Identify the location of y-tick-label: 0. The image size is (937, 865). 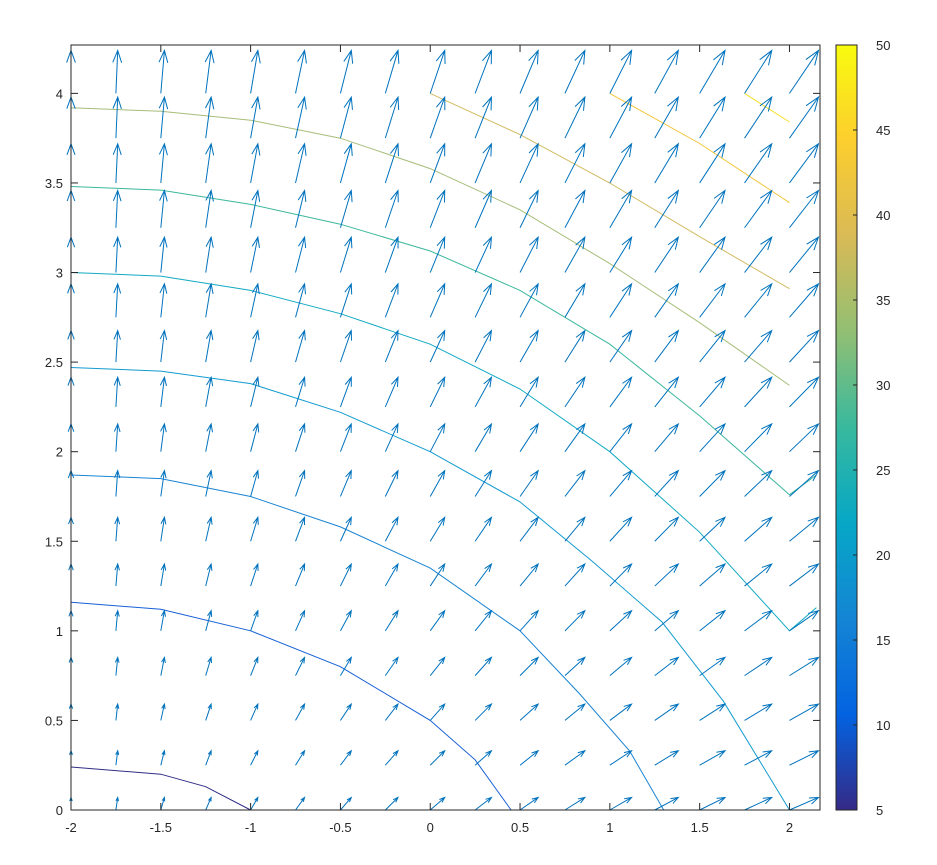
(59, 810).